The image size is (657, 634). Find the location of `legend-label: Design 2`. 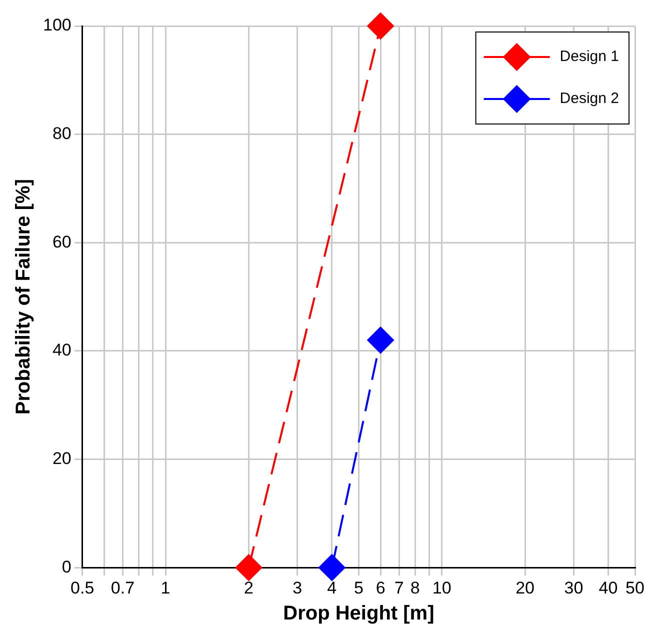

legend-label: Design 2 is located at coordinates (589, 99).